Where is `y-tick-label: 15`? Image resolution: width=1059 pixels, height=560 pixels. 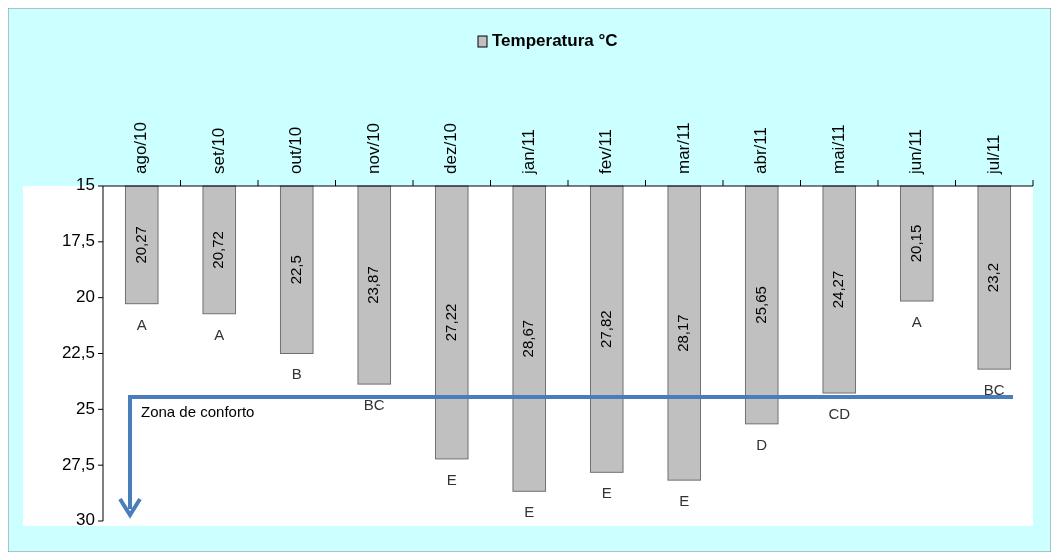 y-tick-label: 15 is located at coordinates (85, 185).